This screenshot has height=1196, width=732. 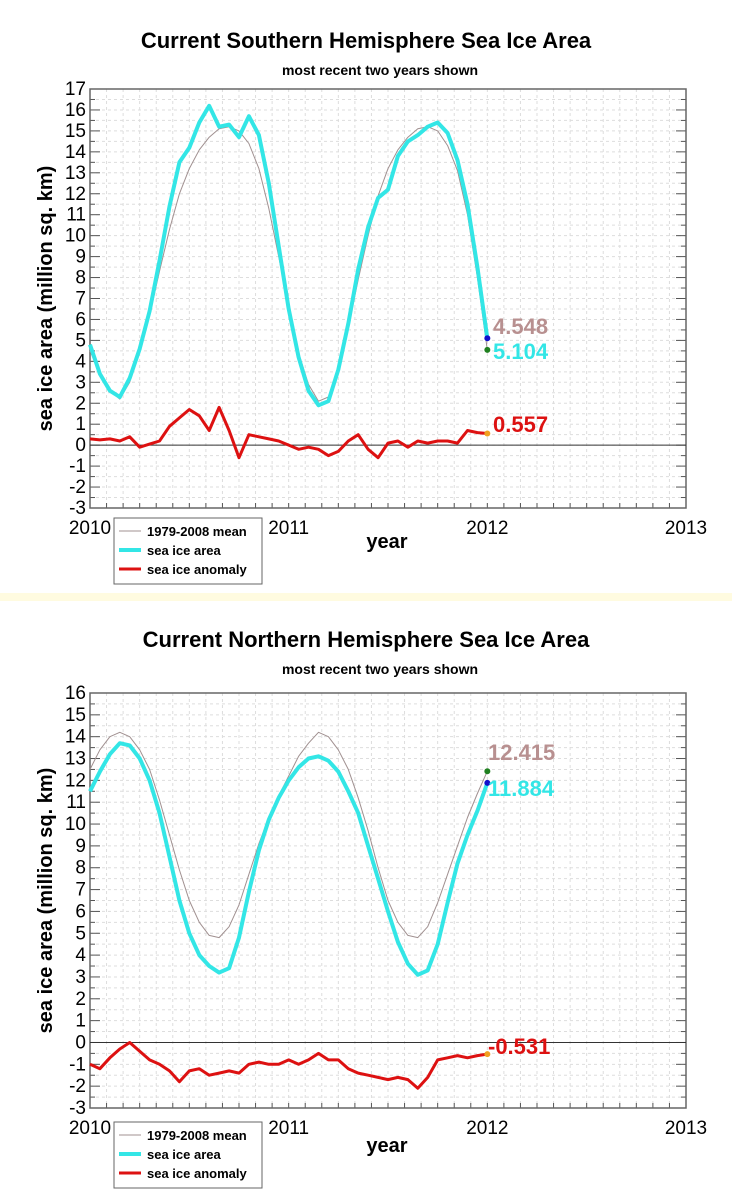 I want to click on area-end-label: 5.104, so click(x=521, y=351).